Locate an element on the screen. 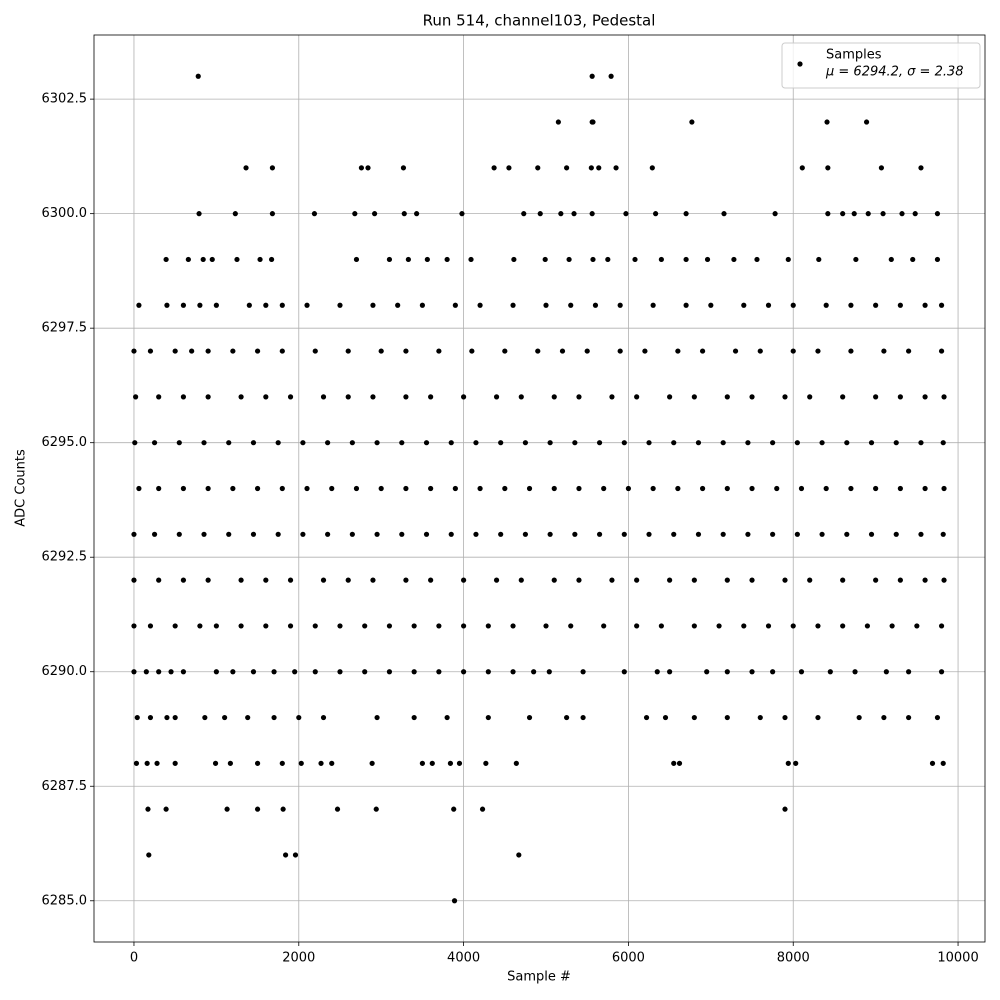 This screenshot has width=1000, height=1000. x-tick-label: 0 is located at coordinates (134, 958).